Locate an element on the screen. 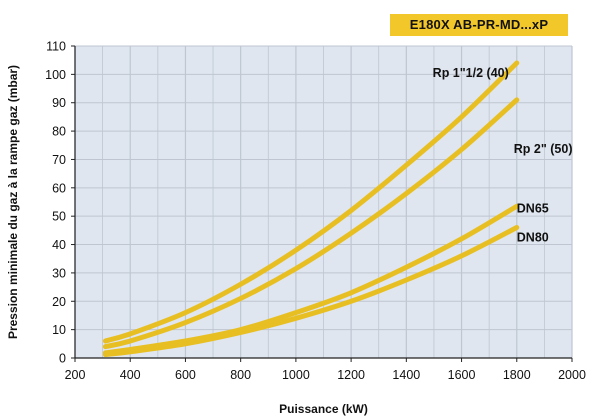  y-tick-label: 70 is located at coordinates (59, 160).